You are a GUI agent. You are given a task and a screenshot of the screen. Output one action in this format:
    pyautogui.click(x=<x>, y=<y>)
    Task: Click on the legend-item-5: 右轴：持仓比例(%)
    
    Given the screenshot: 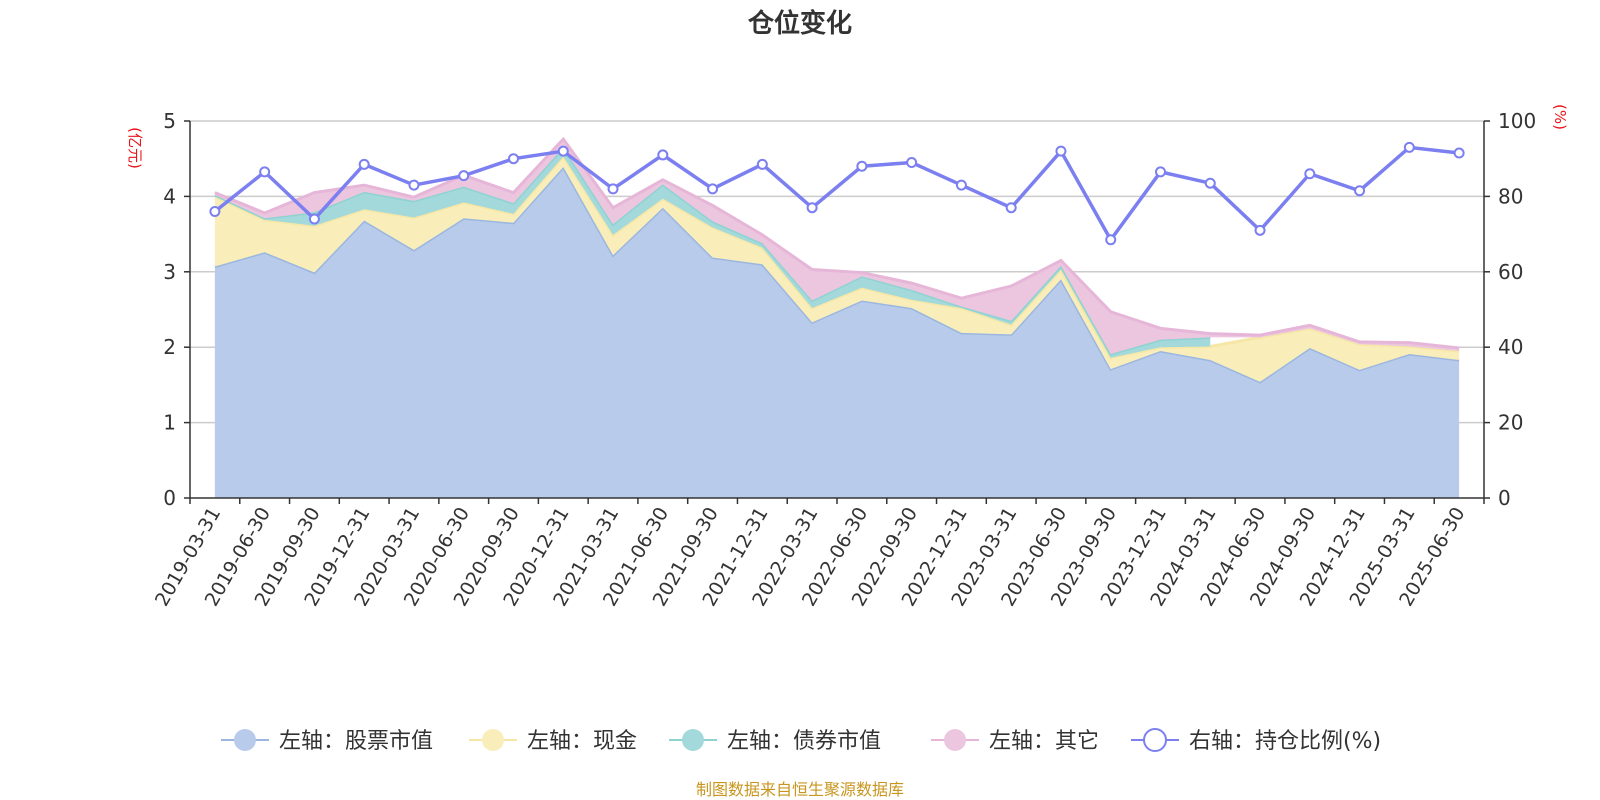 What is the action you would take?
    pyautogui.click(x=1256, y=741)
    